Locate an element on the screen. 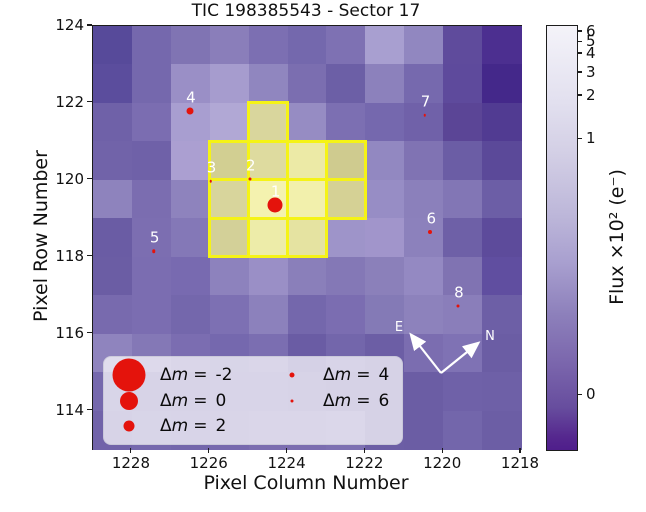 The image size is (646, 512). y-tick-label: 122 is located at coordinates (69, 101).